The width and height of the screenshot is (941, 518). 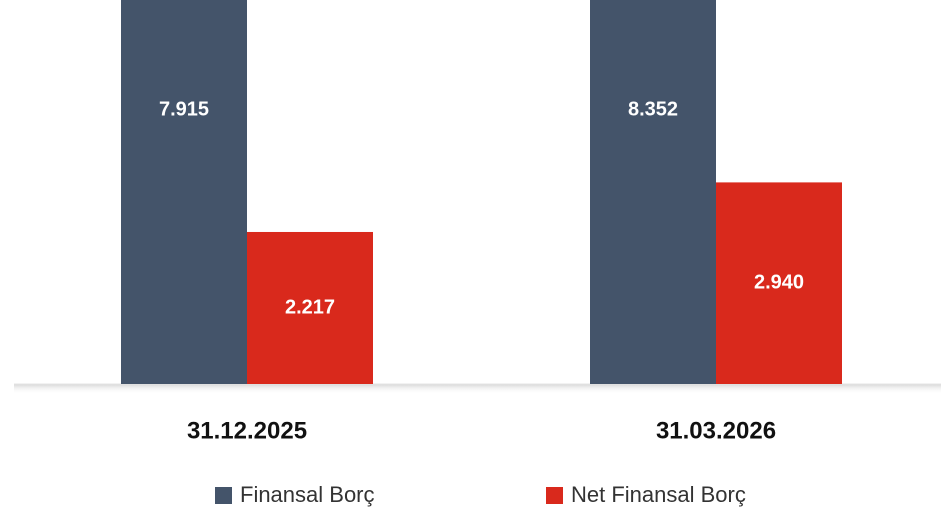 I want to click on data-label: 7.915, so click(x=184, y=109).